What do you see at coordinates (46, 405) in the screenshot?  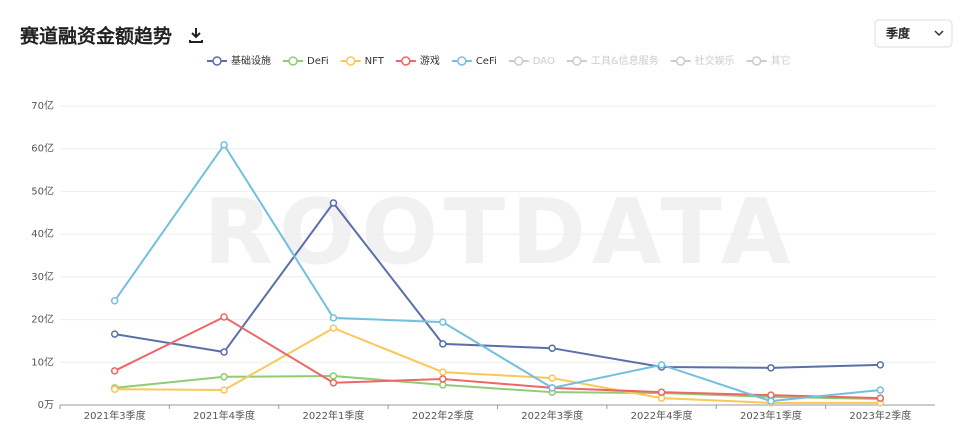 I see `y-tick-label: 0万` at bounding box center [46, 405].